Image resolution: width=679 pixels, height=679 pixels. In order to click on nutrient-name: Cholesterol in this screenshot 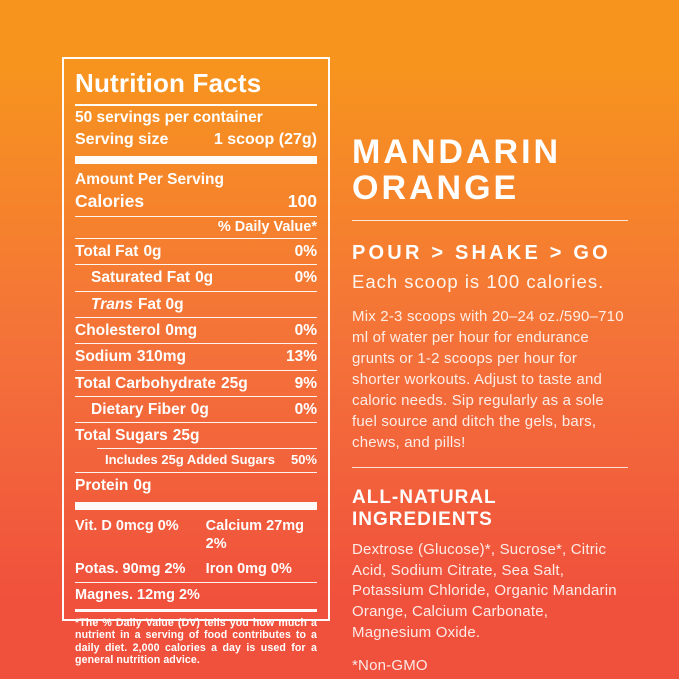, I will do `click(118, 330)`.